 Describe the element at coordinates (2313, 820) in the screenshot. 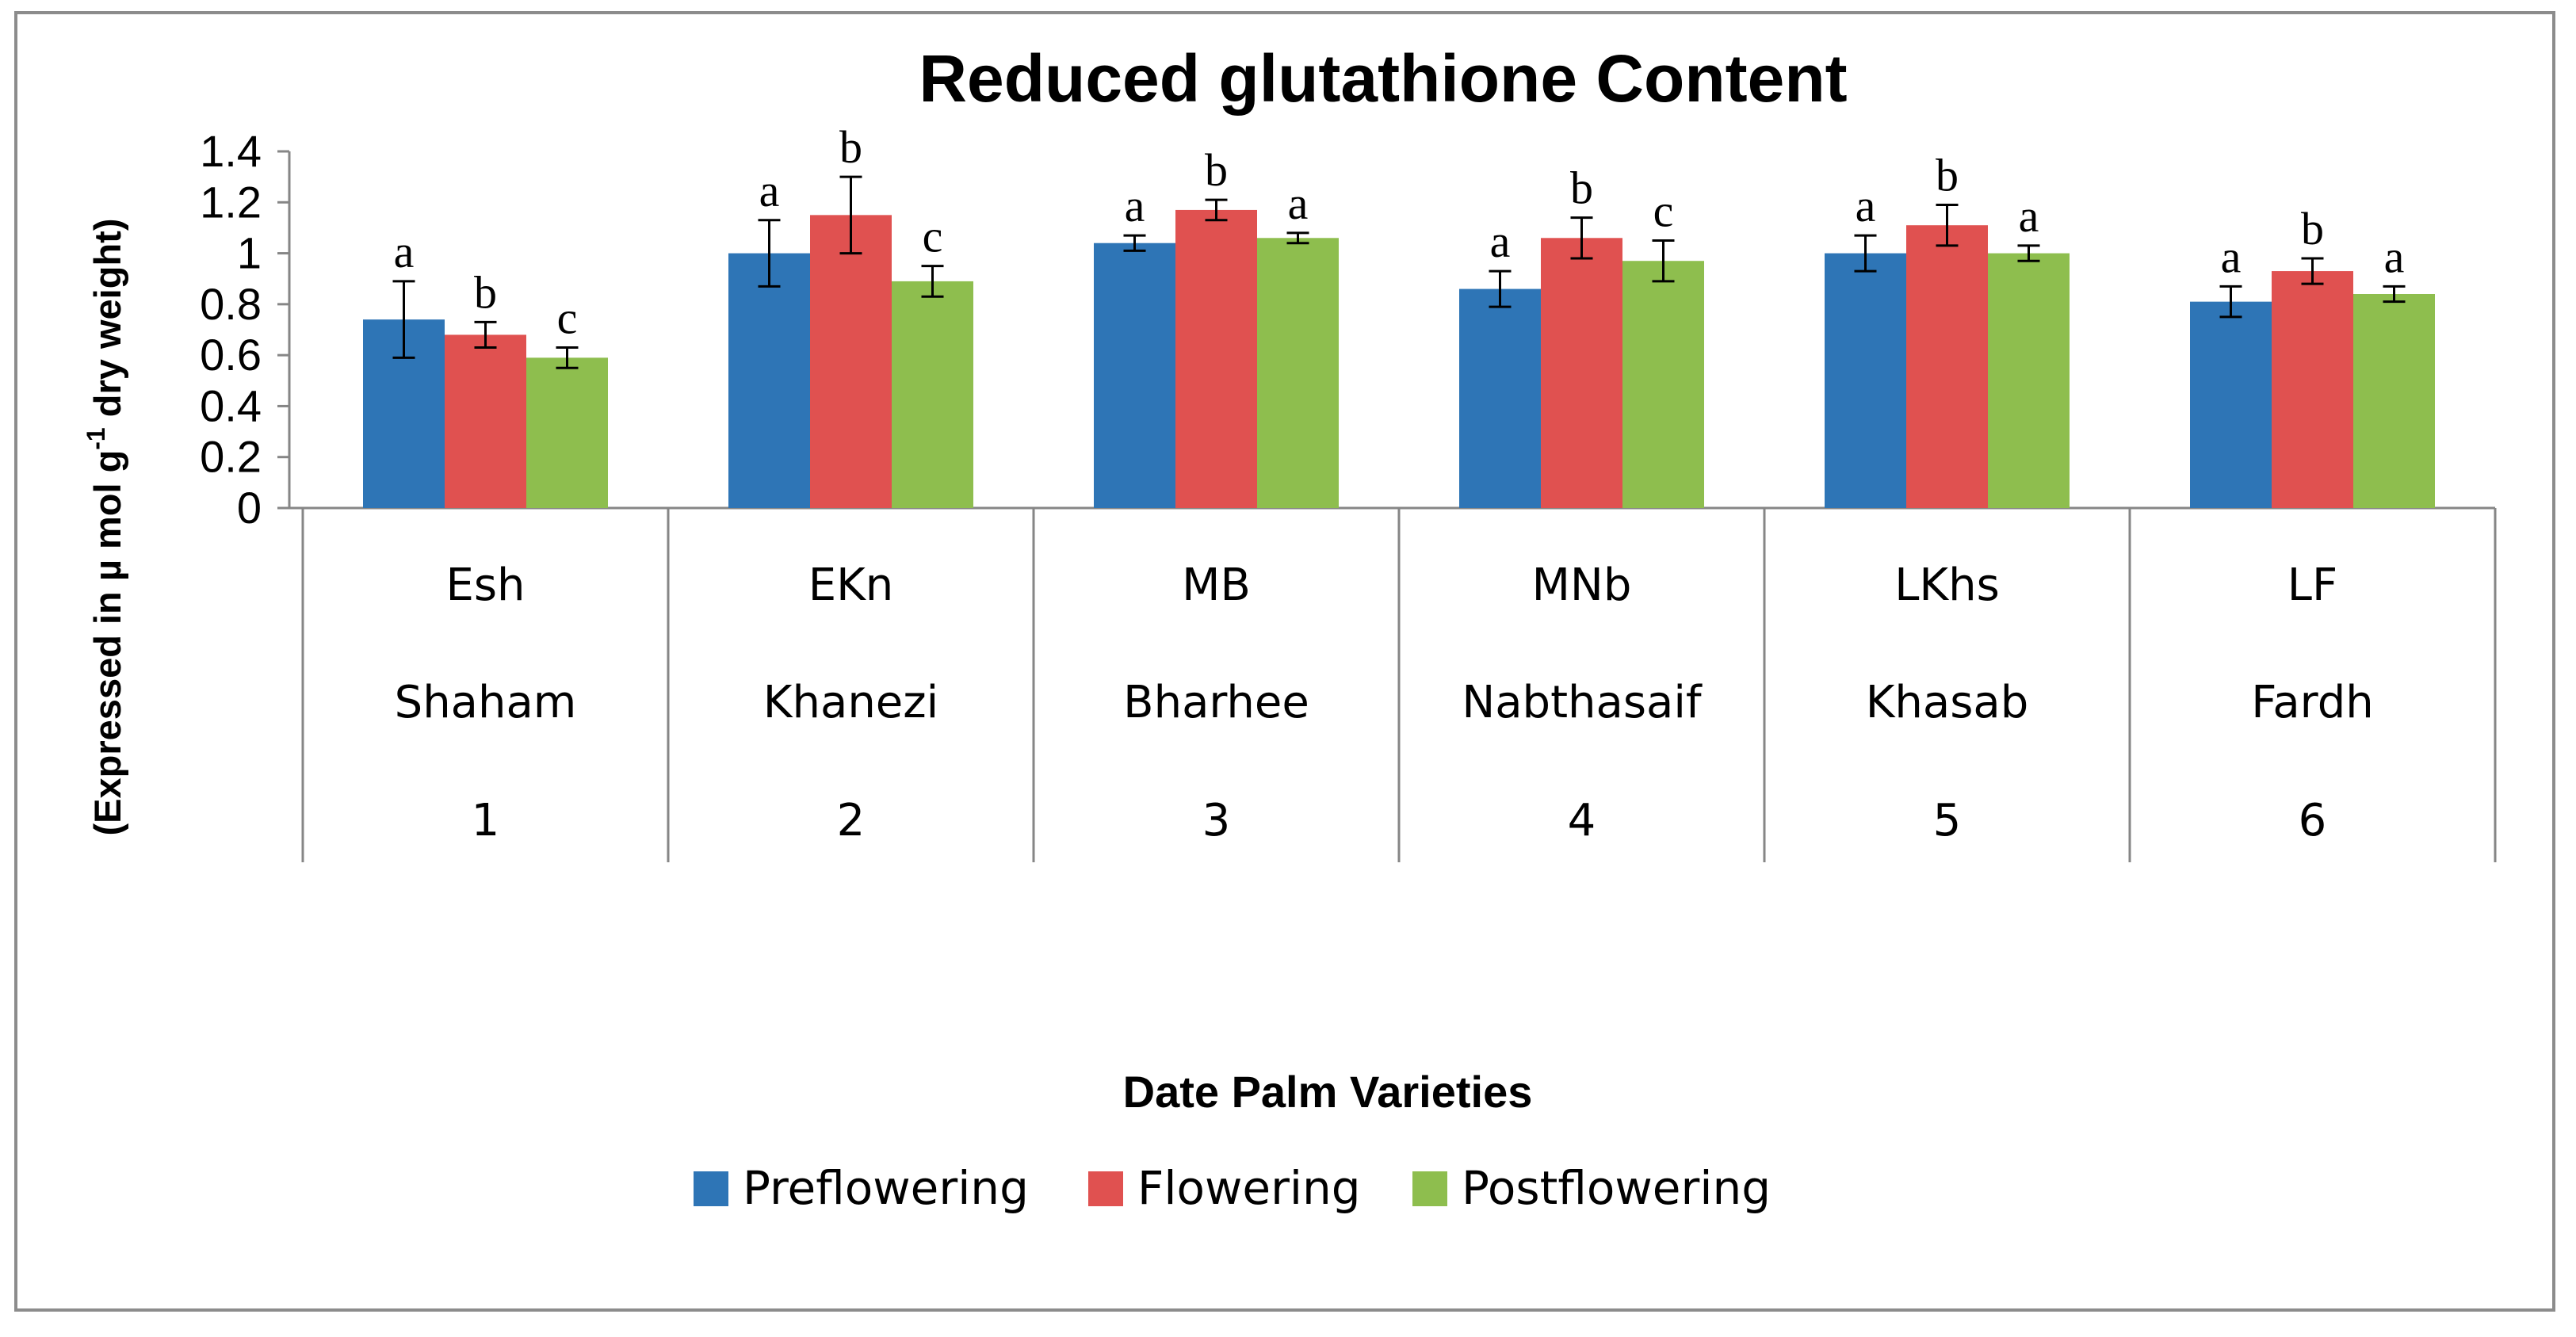

I see `category-number: 6` at that location.